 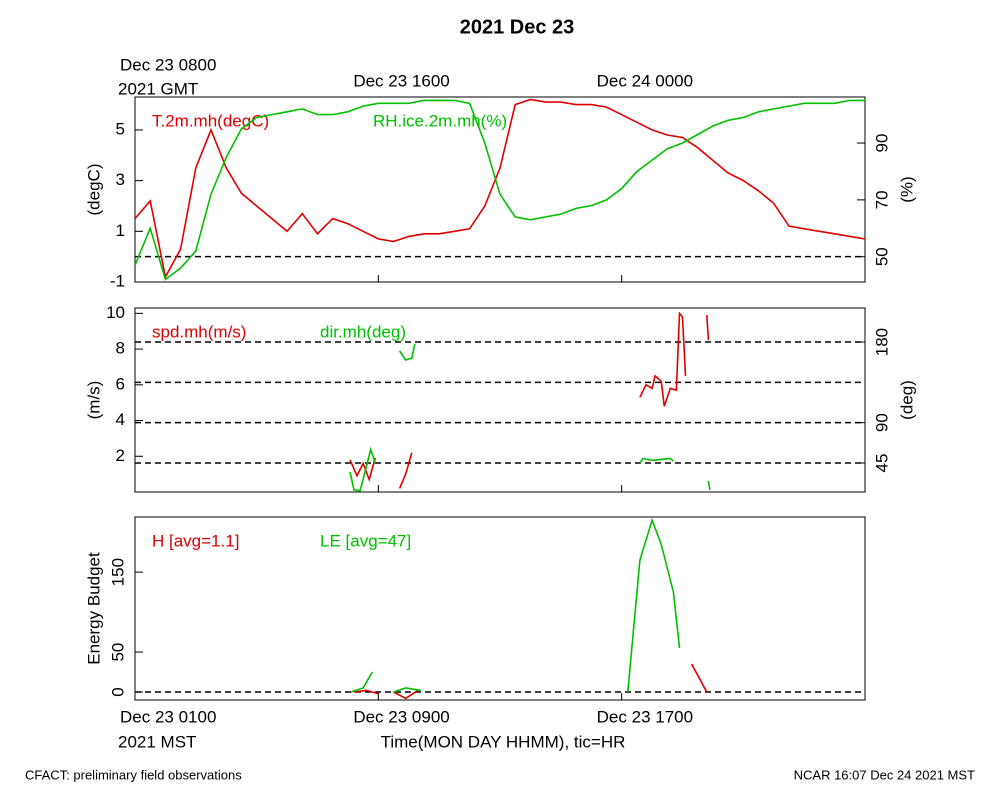 I want to click on legend-entry: H [avg=1.1], so click(x=195, y=540).